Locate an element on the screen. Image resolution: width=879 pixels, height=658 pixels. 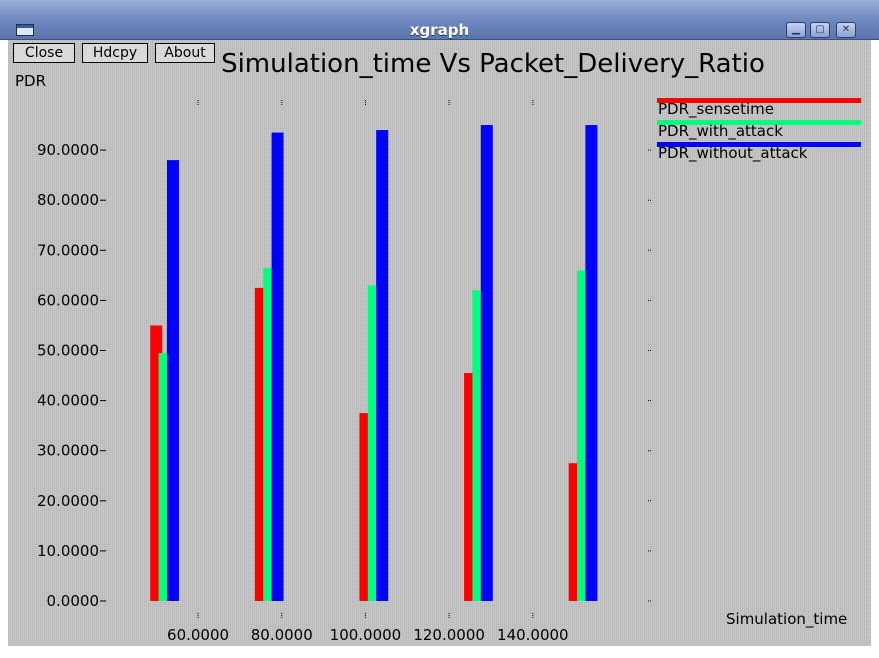
chart-title: Simulation_time Vs Packet_Delivery_Ratio is located at coordinates (493, 64).